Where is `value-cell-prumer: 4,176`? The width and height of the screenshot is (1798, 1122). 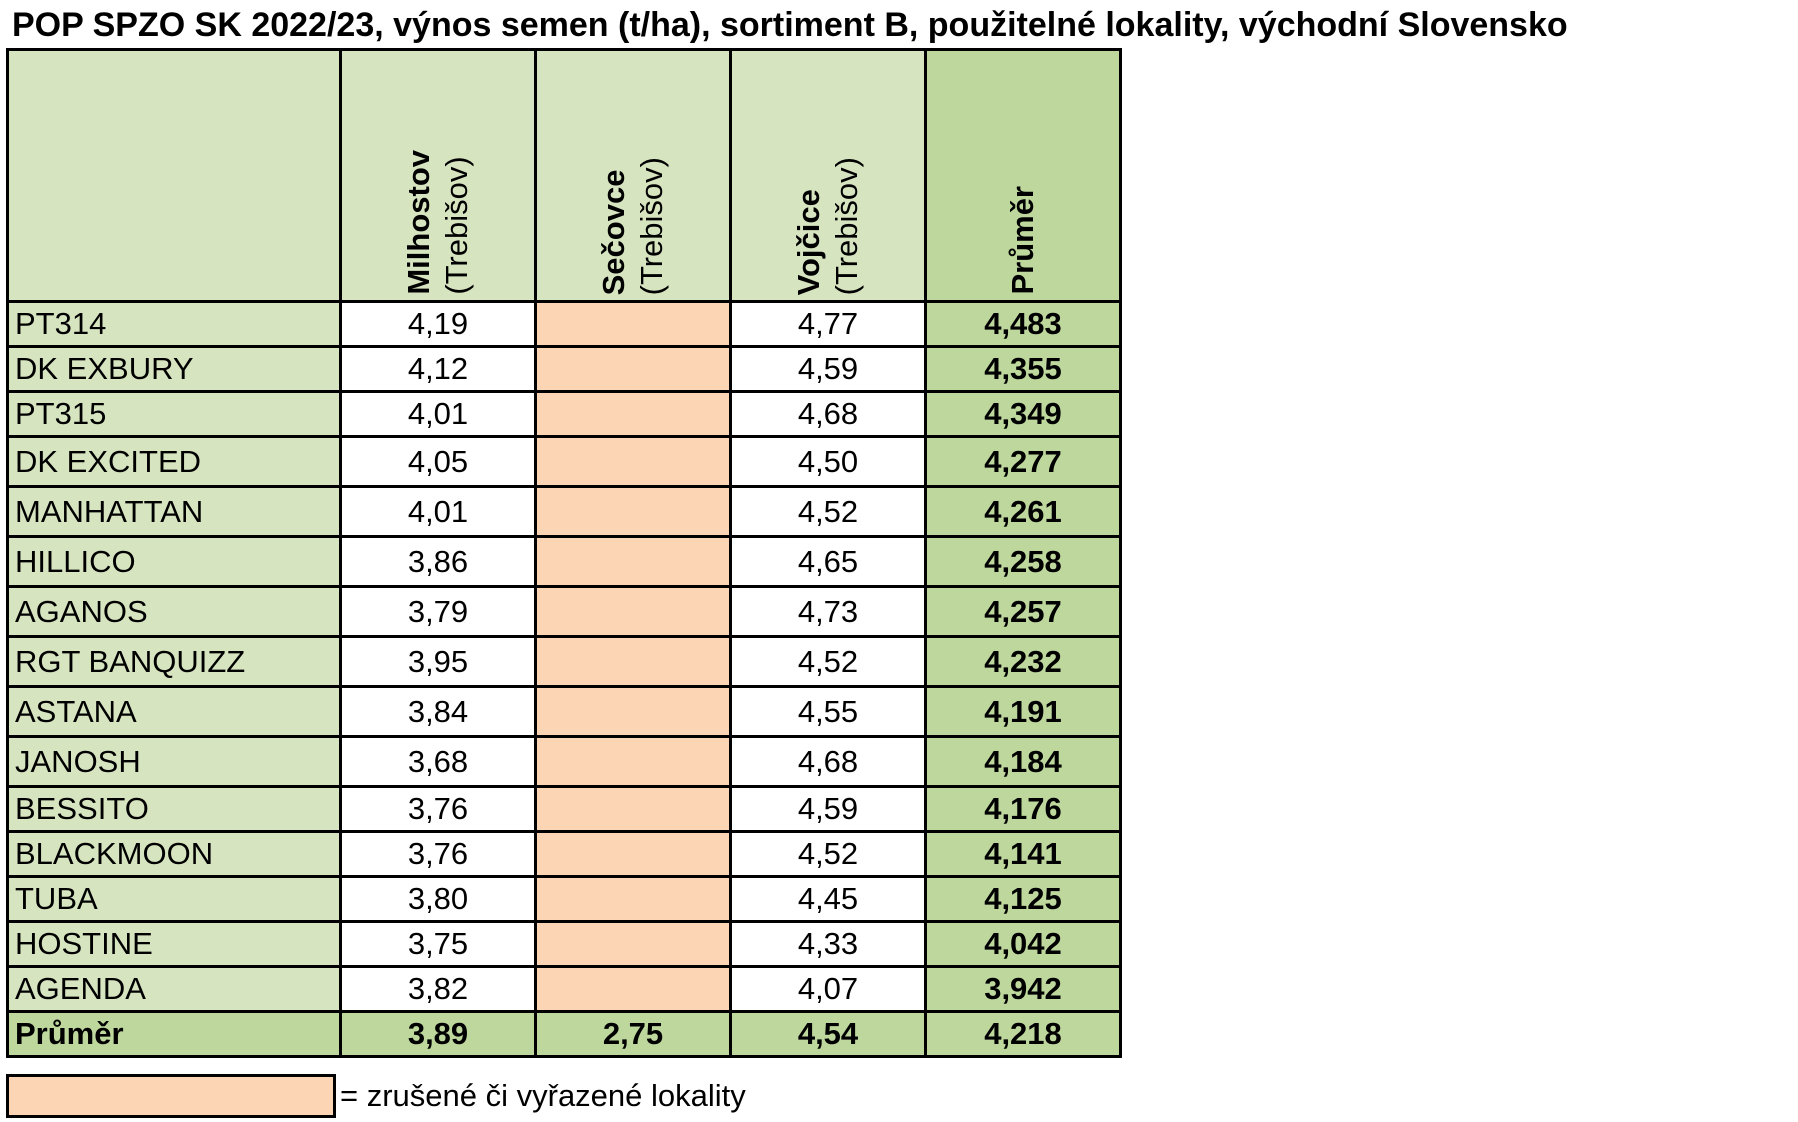
value-cell-prumer: 4,176 is located at coordinates (1023, 809).